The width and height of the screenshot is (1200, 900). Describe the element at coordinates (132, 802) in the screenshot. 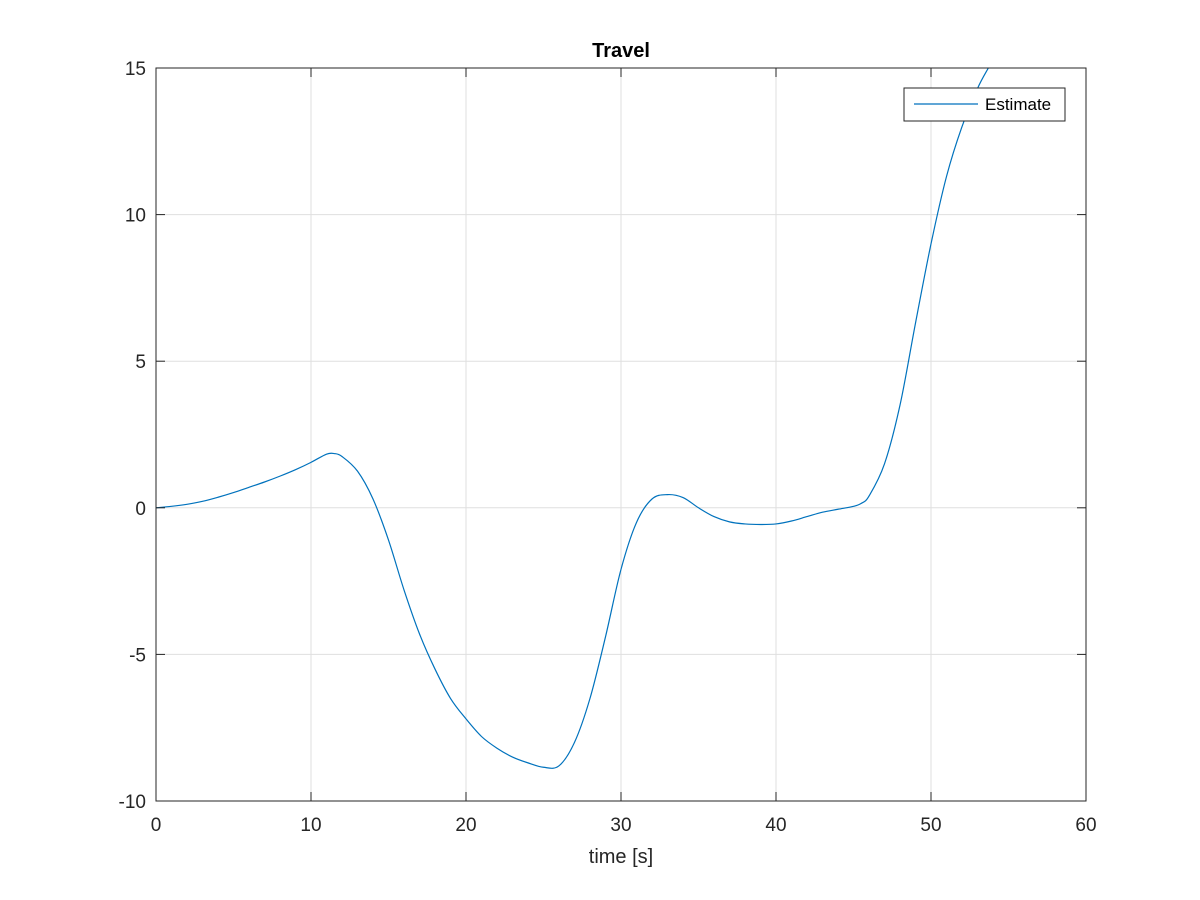

I see `y-tick-label: -10` at that location.